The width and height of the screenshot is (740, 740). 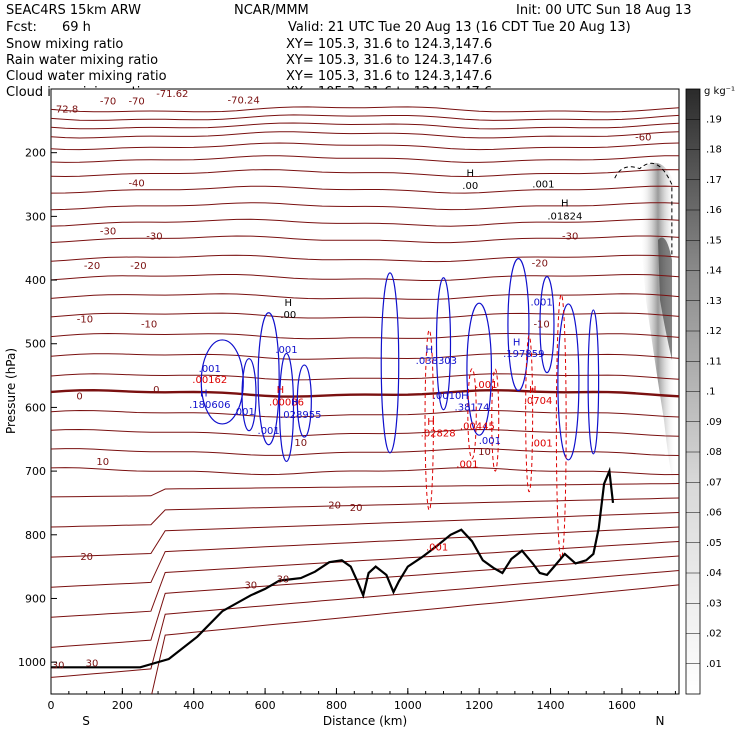 What do you see at coordinates (73, 10) in the screenshot?
I see `model-title: SEAC4RS 15km ARW` at bounding box center [73, 10].